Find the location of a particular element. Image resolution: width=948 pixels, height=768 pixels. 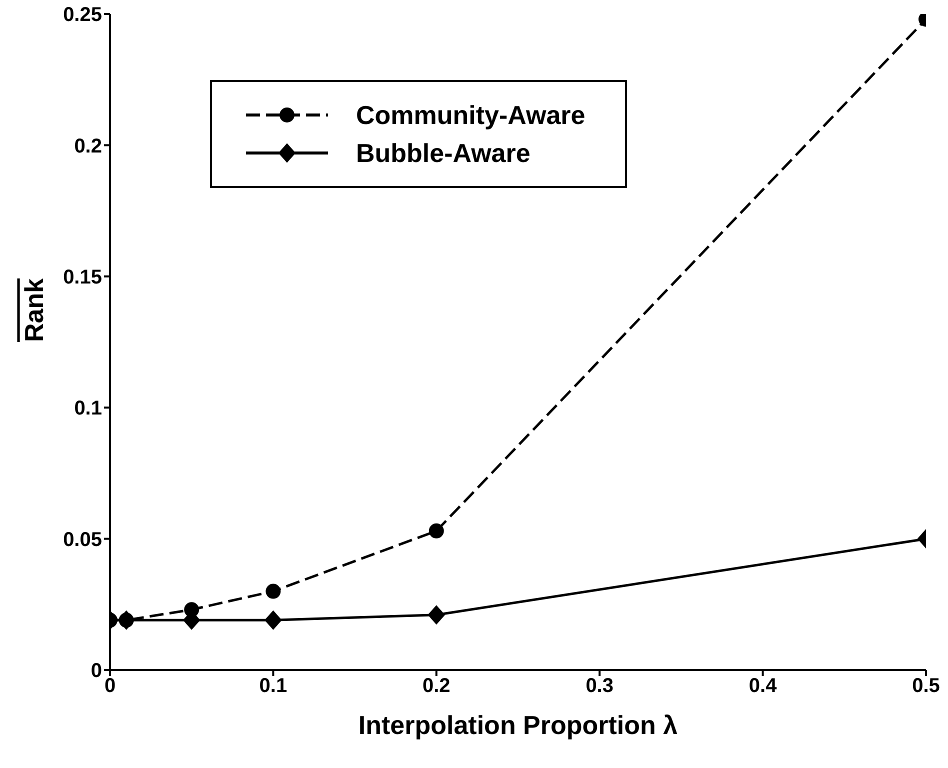

x-tick-label: 0.4 is located at coordinates (763, 686).